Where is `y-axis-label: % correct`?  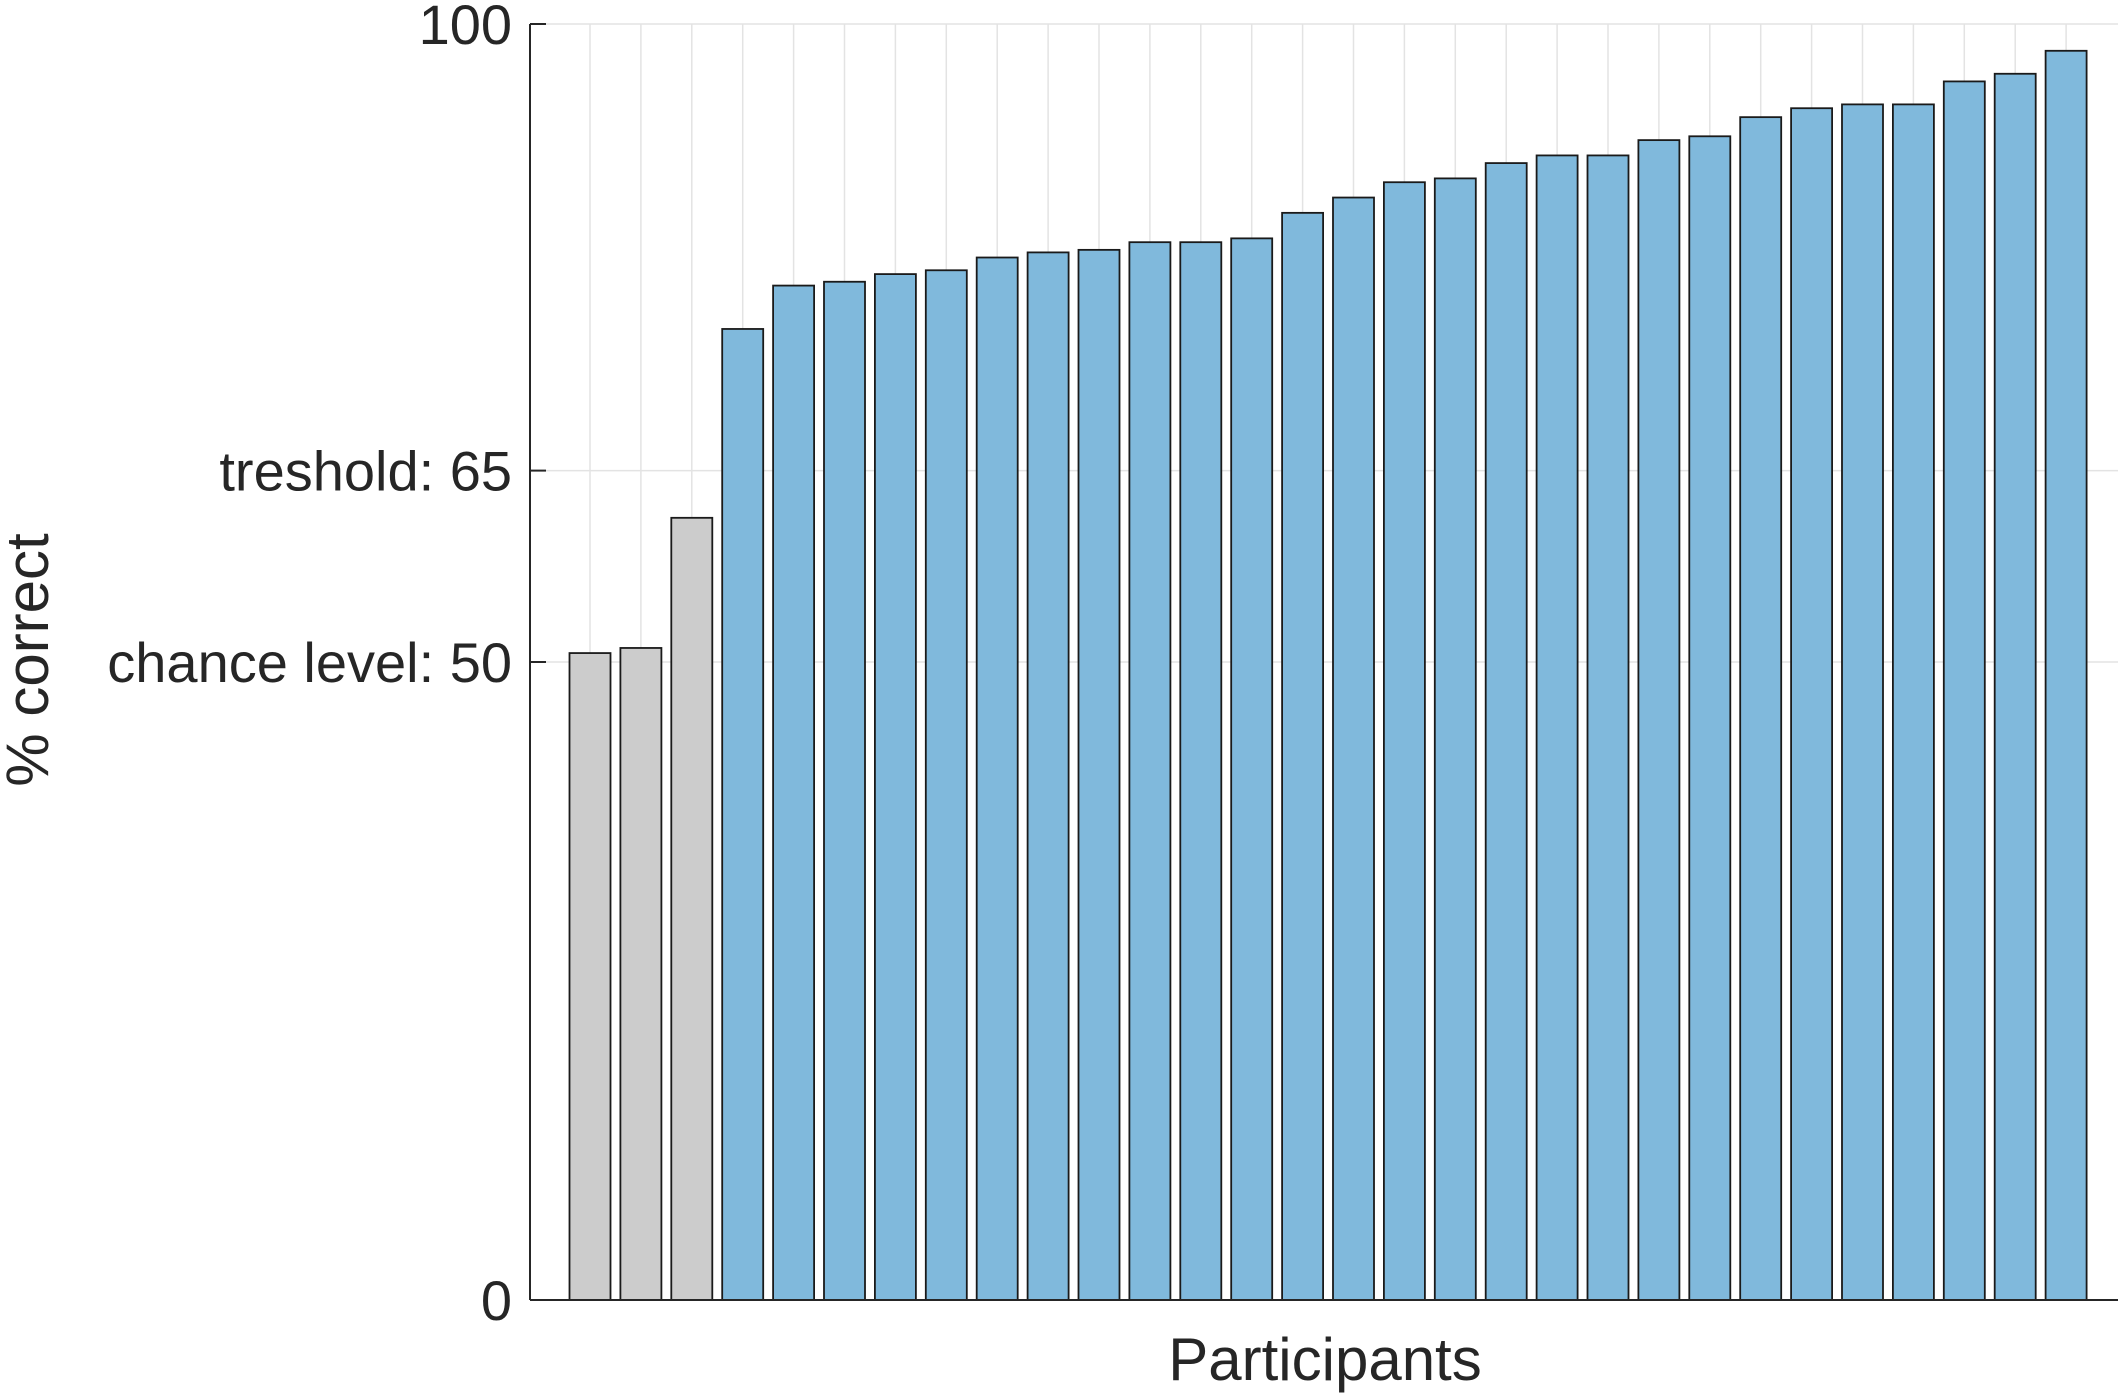
y-axis-label: % correct is located at coordinates (30, 660).